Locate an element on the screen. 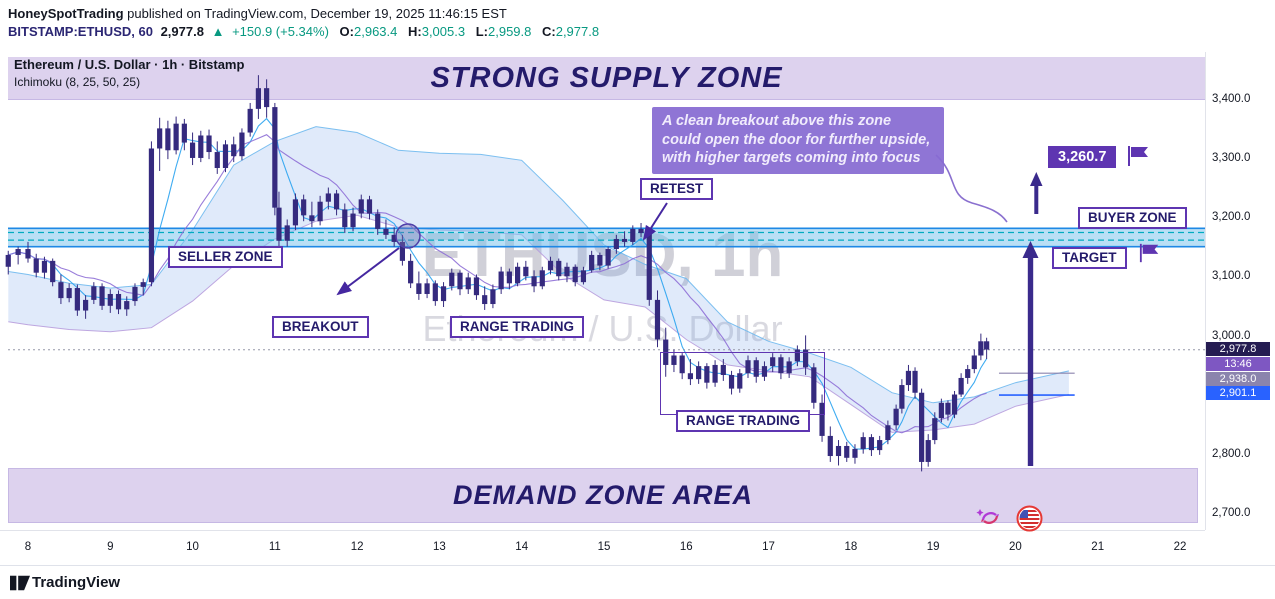 This screenshot has width=1275, height=599. range-trading-label-1: RANGE TRADING is located at coordinates (517, 327).